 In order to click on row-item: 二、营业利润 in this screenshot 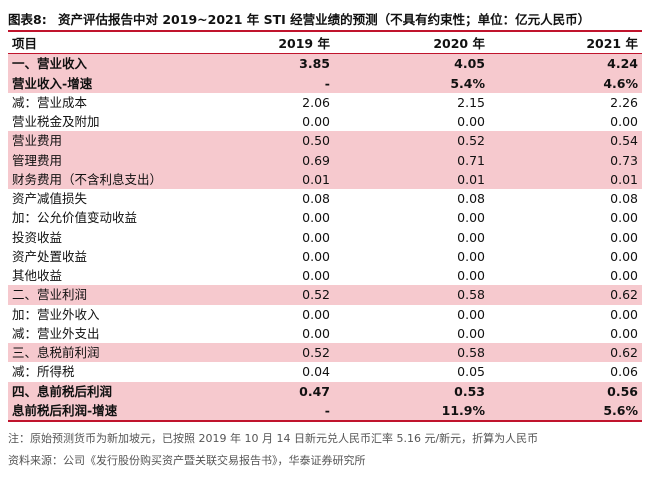, I will do `click(108, 295)`.